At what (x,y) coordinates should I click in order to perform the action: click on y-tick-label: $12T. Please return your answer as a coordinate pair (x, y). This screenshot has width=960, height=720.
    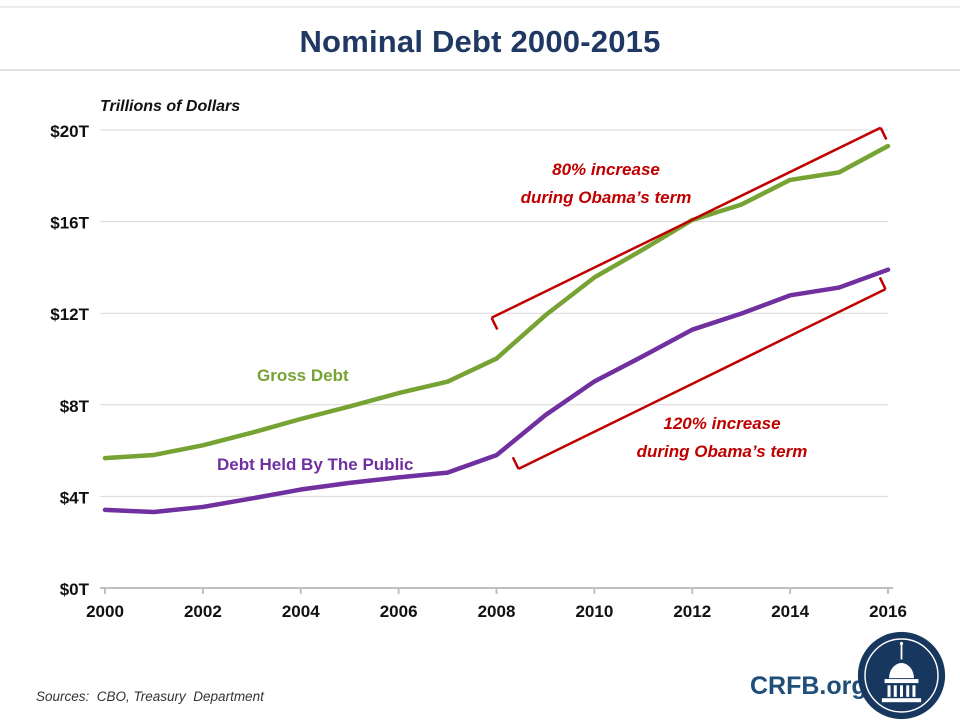
    Looking at the image, I should click on (69, 314).